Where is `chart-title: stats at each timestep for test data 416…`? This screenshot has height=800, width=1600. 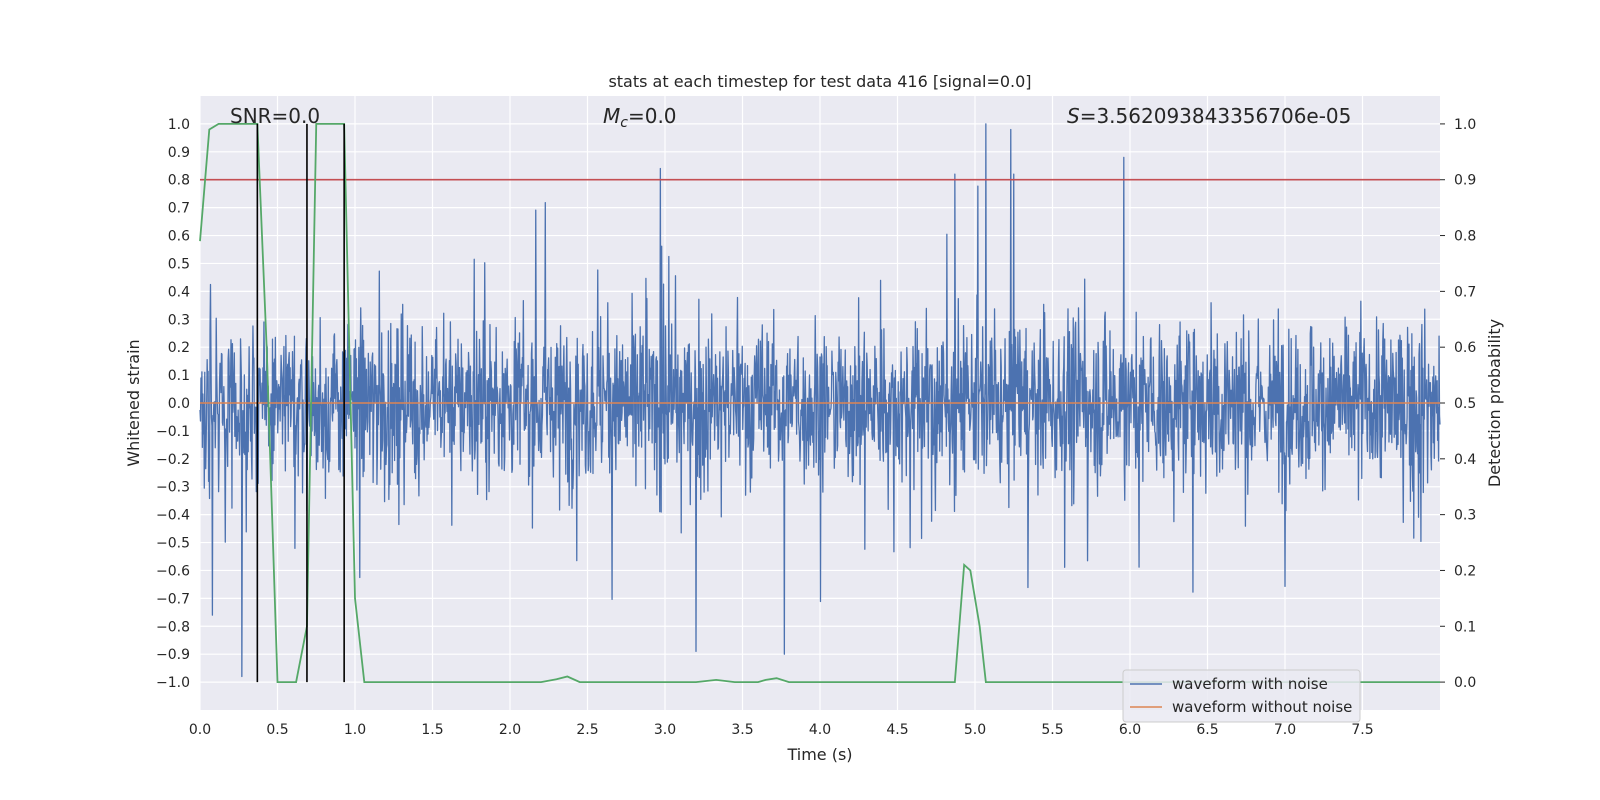 chart-title: stats at each timestep for test data 416… is located at coordinates (819, 81).